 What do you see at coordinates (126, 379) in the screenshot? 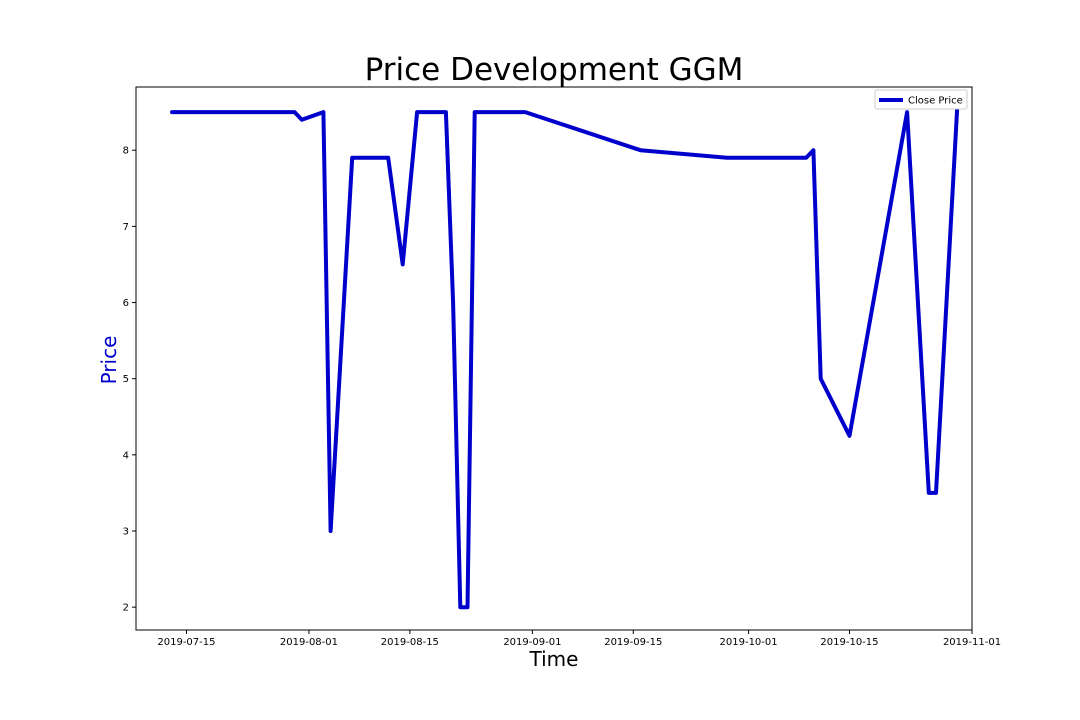
I see `y-tick-label: 5` at bounding box center [126, 379].